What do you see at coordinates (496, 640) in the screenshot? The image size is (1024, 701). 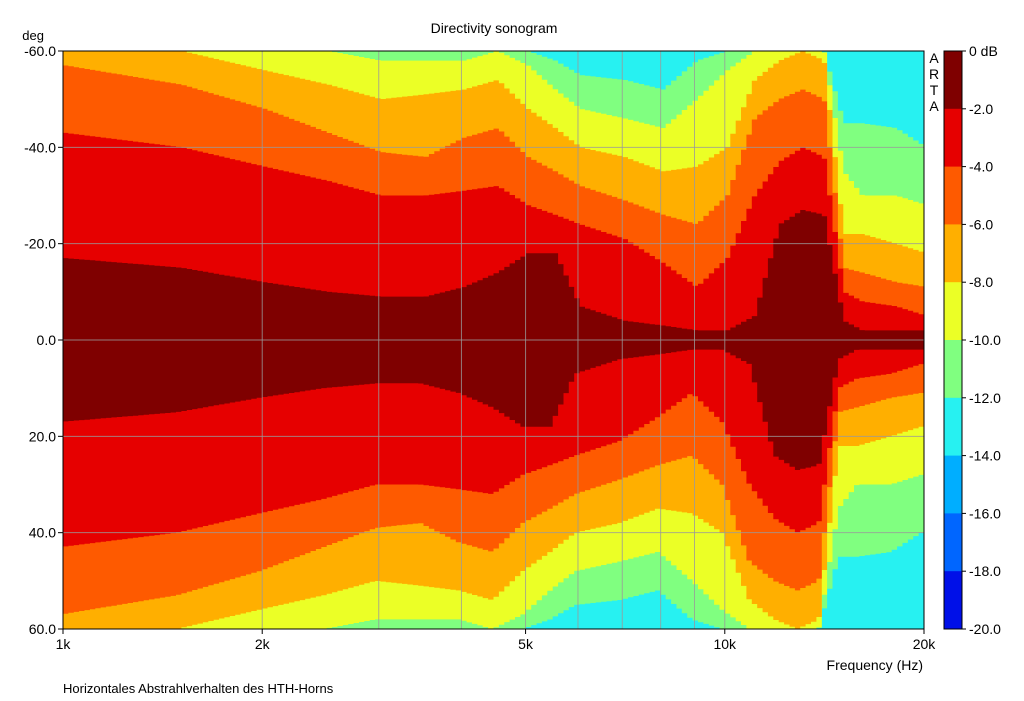 I see `x-axis: 1k 2k 5k 10k 20k` at bounding box center [496, 640].